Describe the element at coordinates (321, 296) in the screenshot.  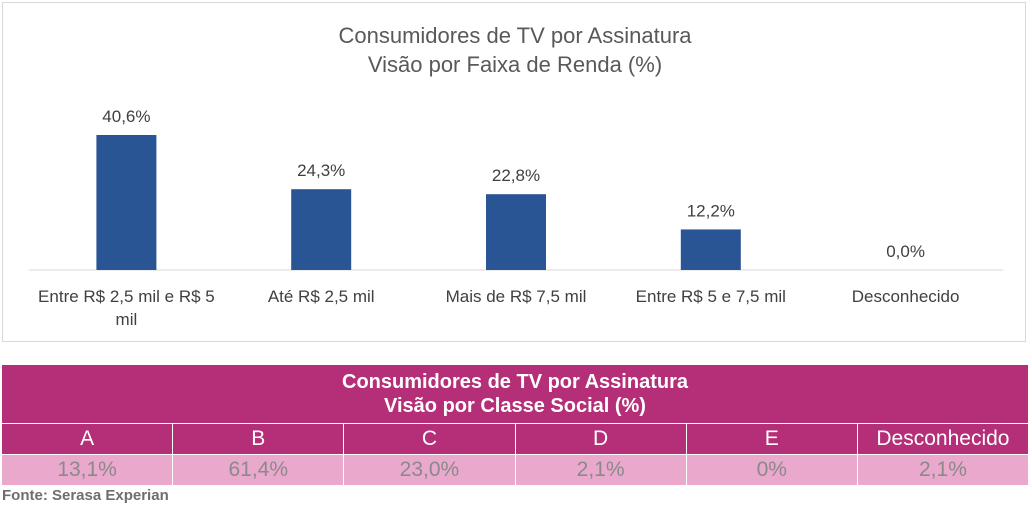
I see `category-label-2: Até R$ 2,5 mil` at that location.